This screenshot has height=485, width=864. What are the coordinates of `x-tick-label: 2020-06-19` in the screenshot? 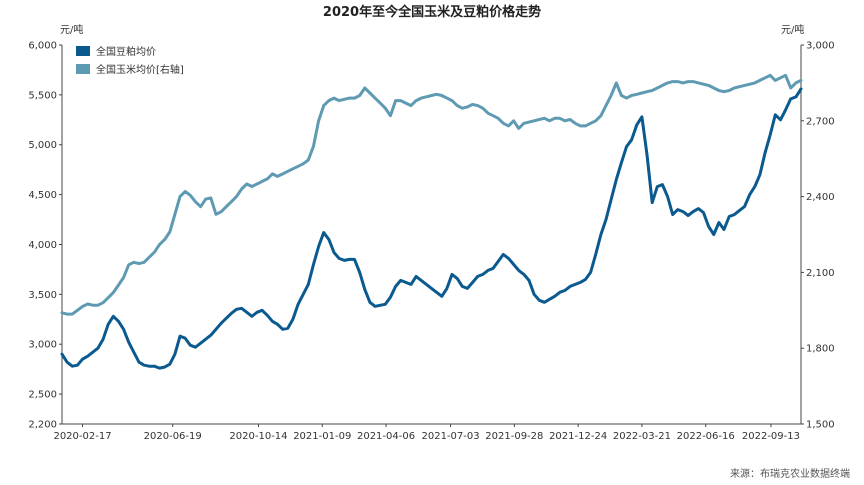 It's located at (173, 436).